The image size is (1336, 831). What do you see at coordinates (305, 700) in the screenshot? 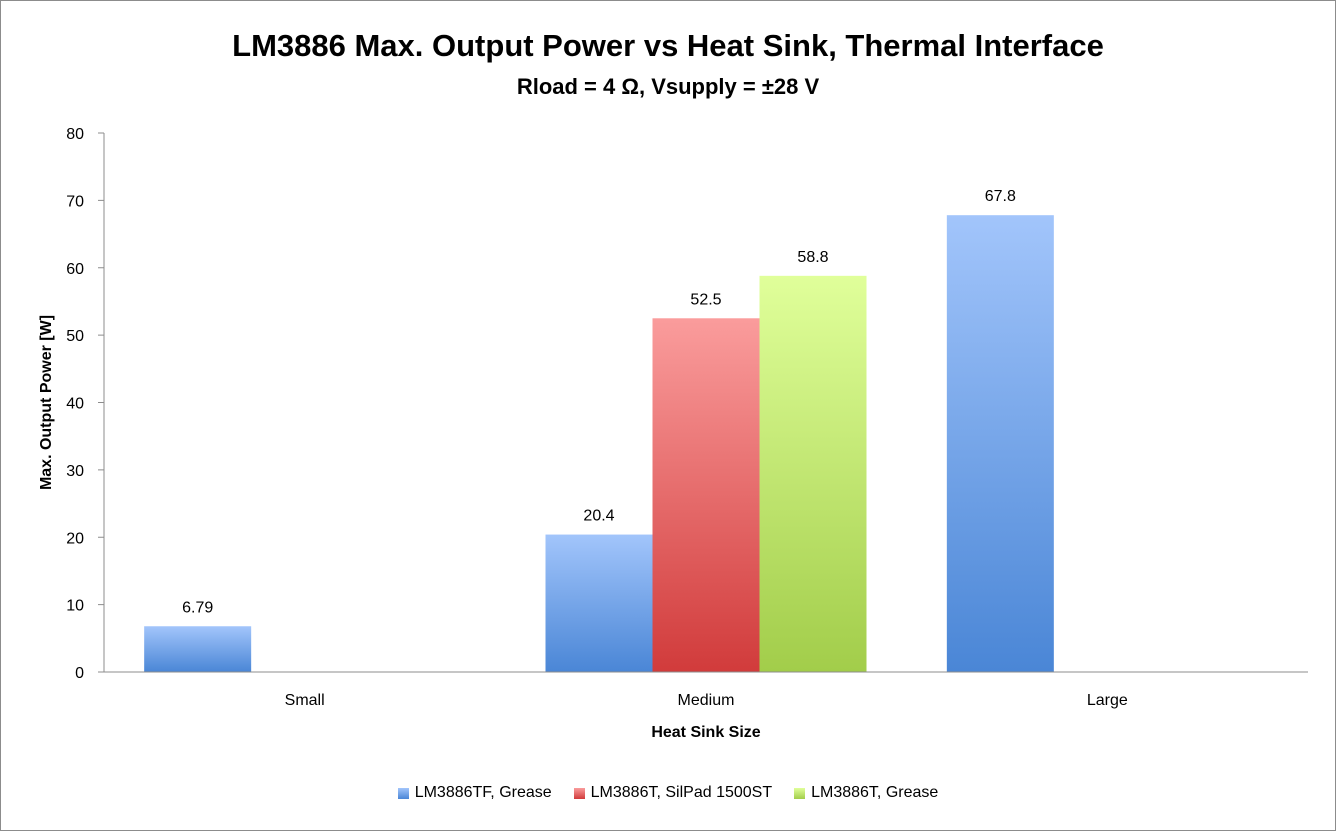
I see `category-label-small: Small` at bounding box center [305, 700].